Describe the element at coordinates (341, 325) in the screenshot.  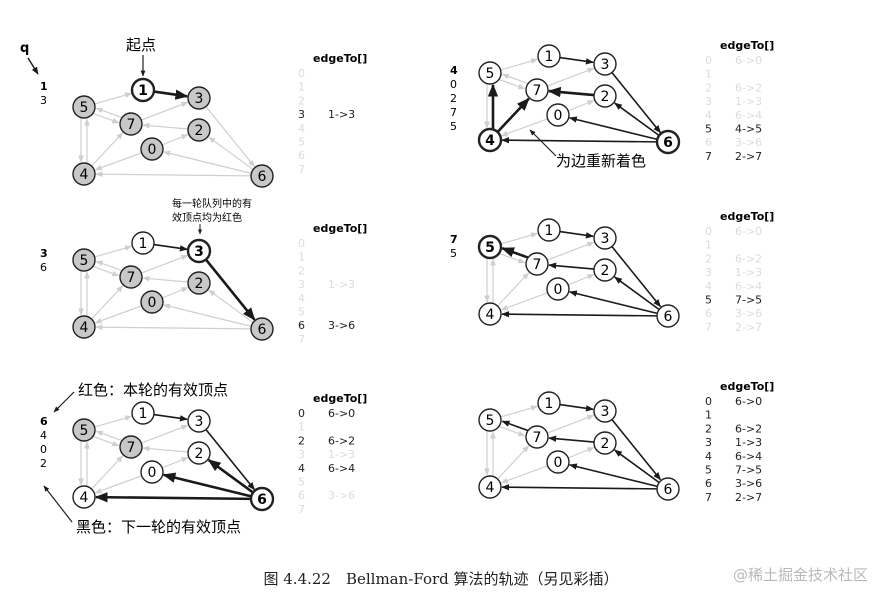
I see `edgeto-entry: 3->6` at that location.